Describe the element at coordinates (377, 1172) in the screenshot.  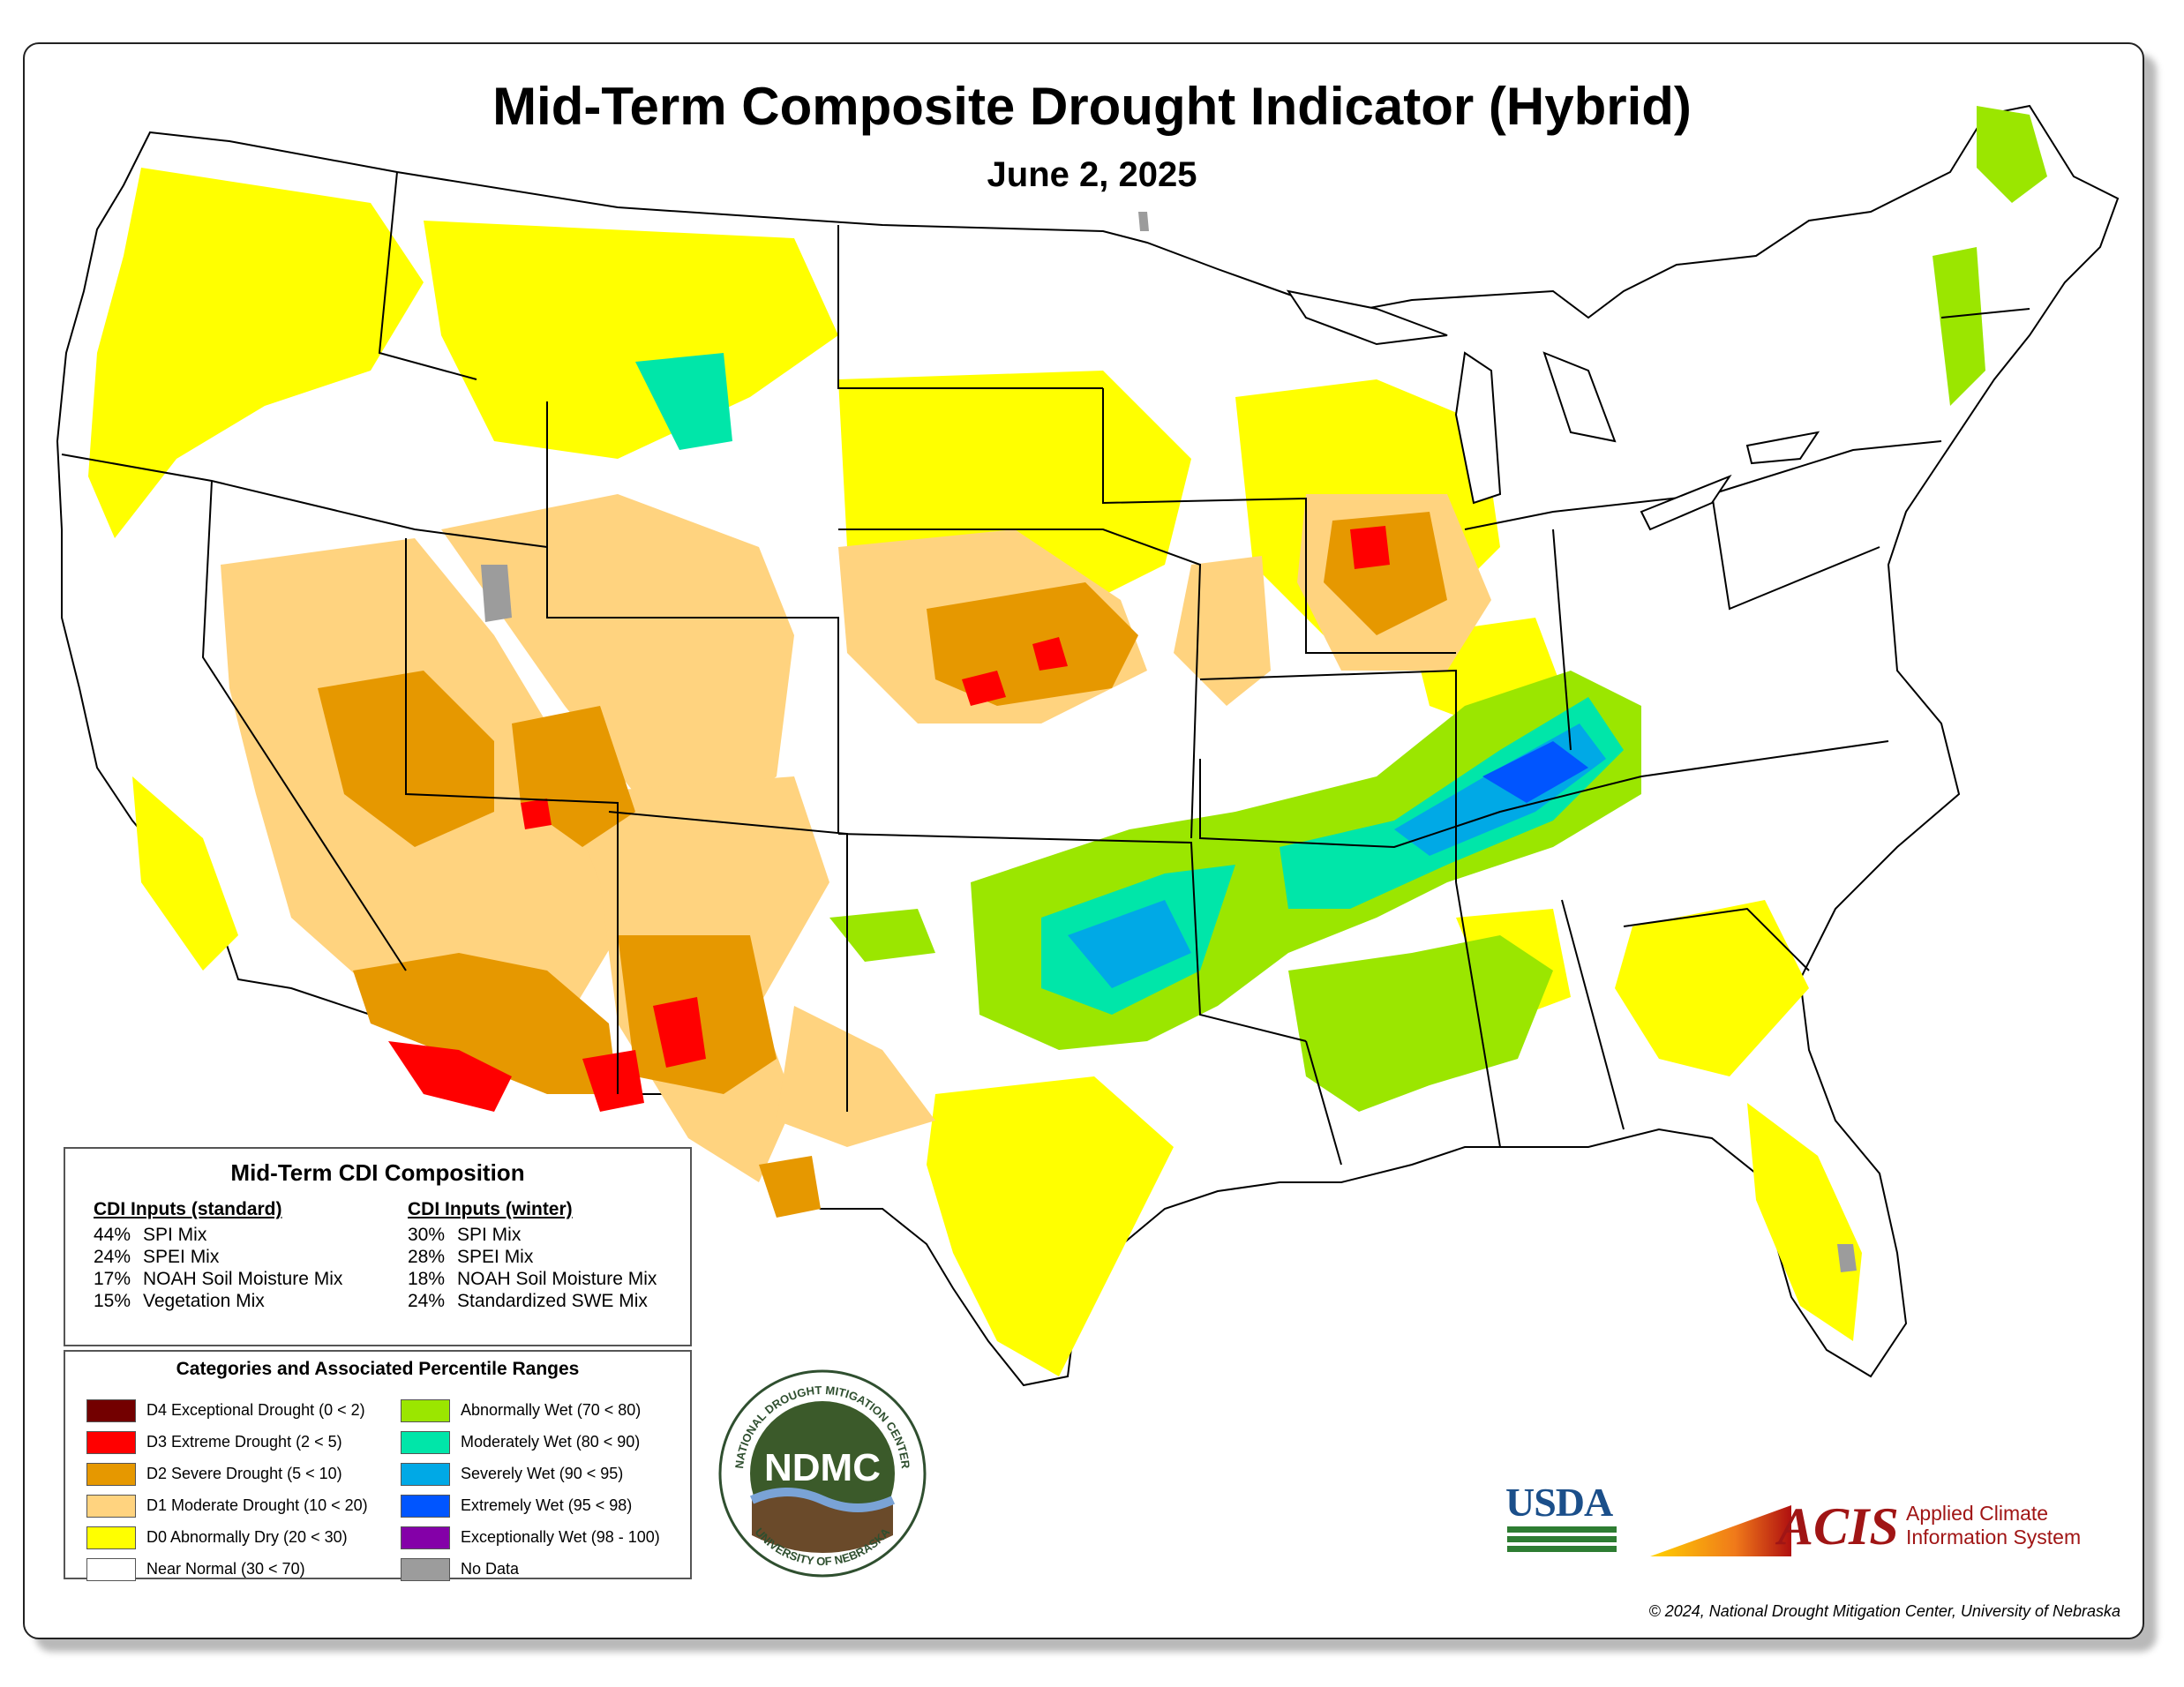
I see `composition-heading: Mid-Term CDI Composition` at that location.